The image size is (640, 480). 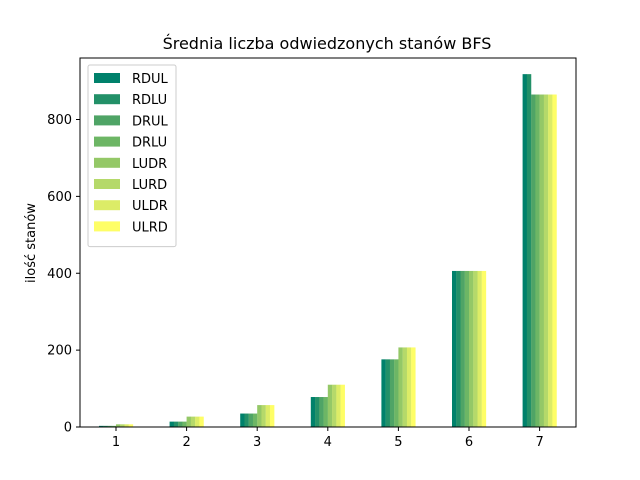 I want to click on x-tick-label: 5, so click(x=398, y=442).